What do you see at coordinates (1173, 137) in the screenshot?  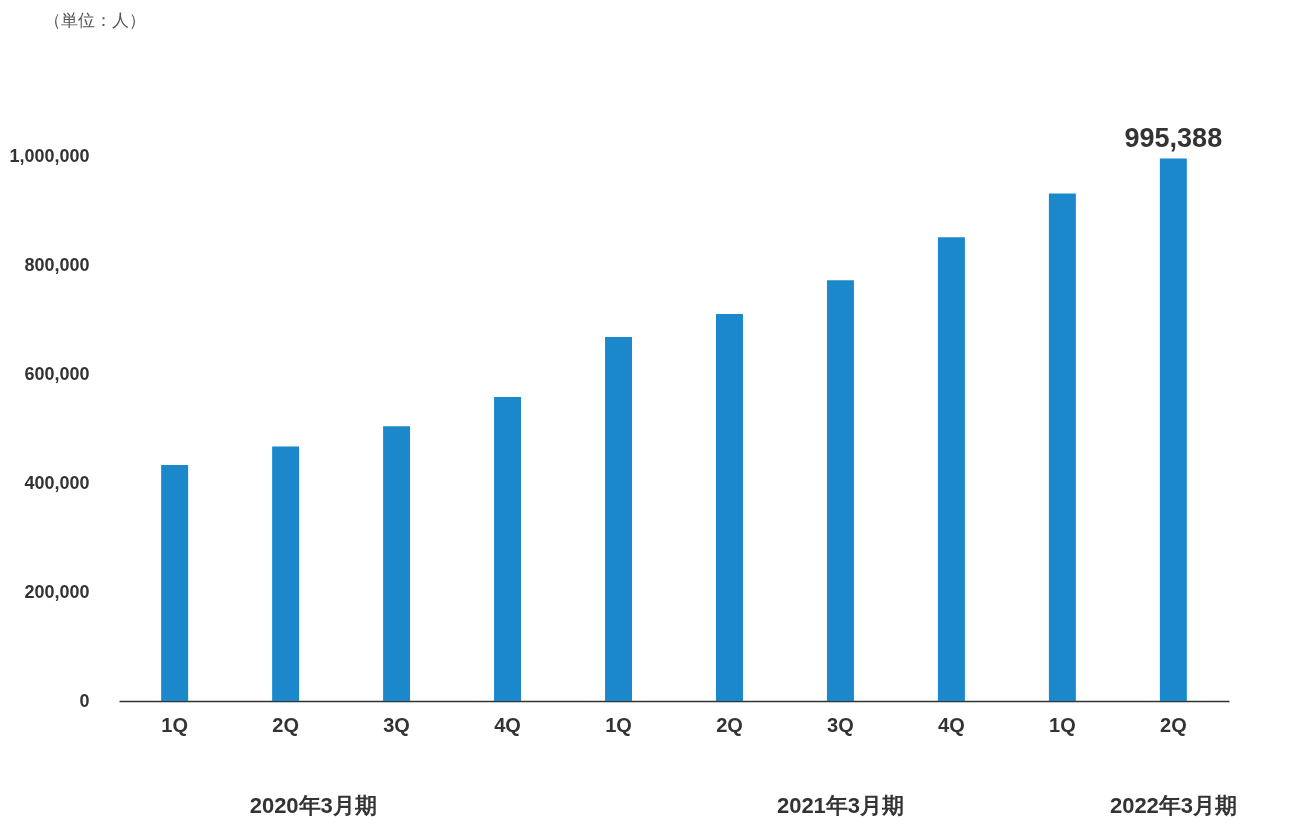 I see `data-label: 995,388` at bounding box center [1173, 137].